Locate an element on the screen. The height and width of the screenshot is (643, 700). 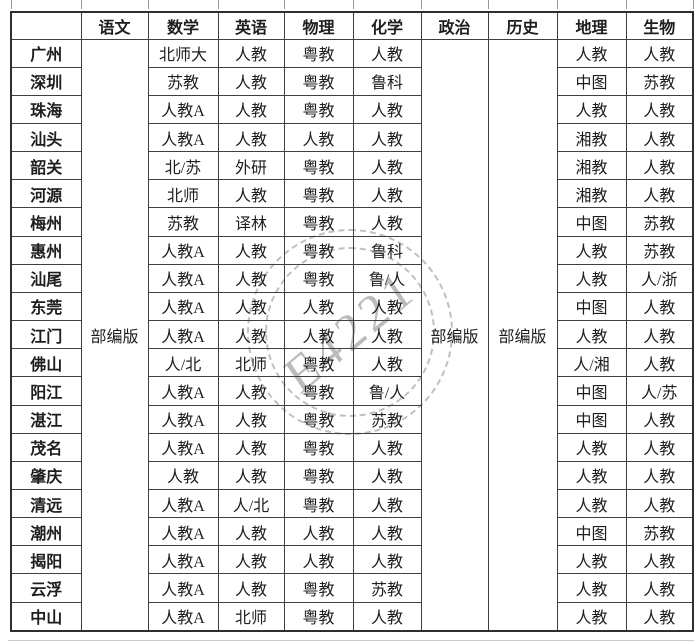
header-english: 英语 is located at coordinates (251, 25).